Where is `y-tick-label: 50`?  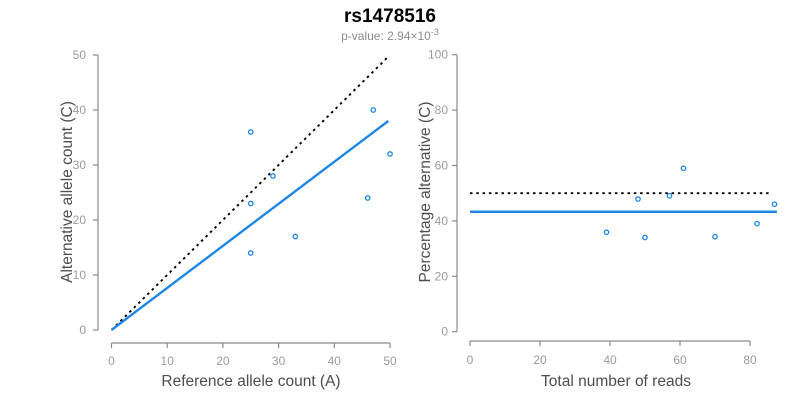 y-tick-label: 50 is located at coordinates (80, 55).